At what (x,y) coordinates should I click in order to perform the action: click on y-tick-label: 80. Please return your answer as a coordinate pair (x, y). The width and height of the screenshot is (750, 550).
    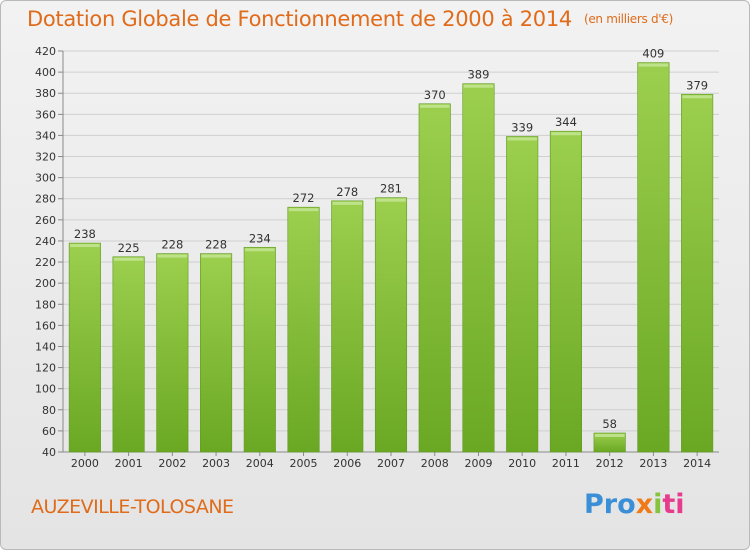
    Looking at the image, I should click on (49, 410).